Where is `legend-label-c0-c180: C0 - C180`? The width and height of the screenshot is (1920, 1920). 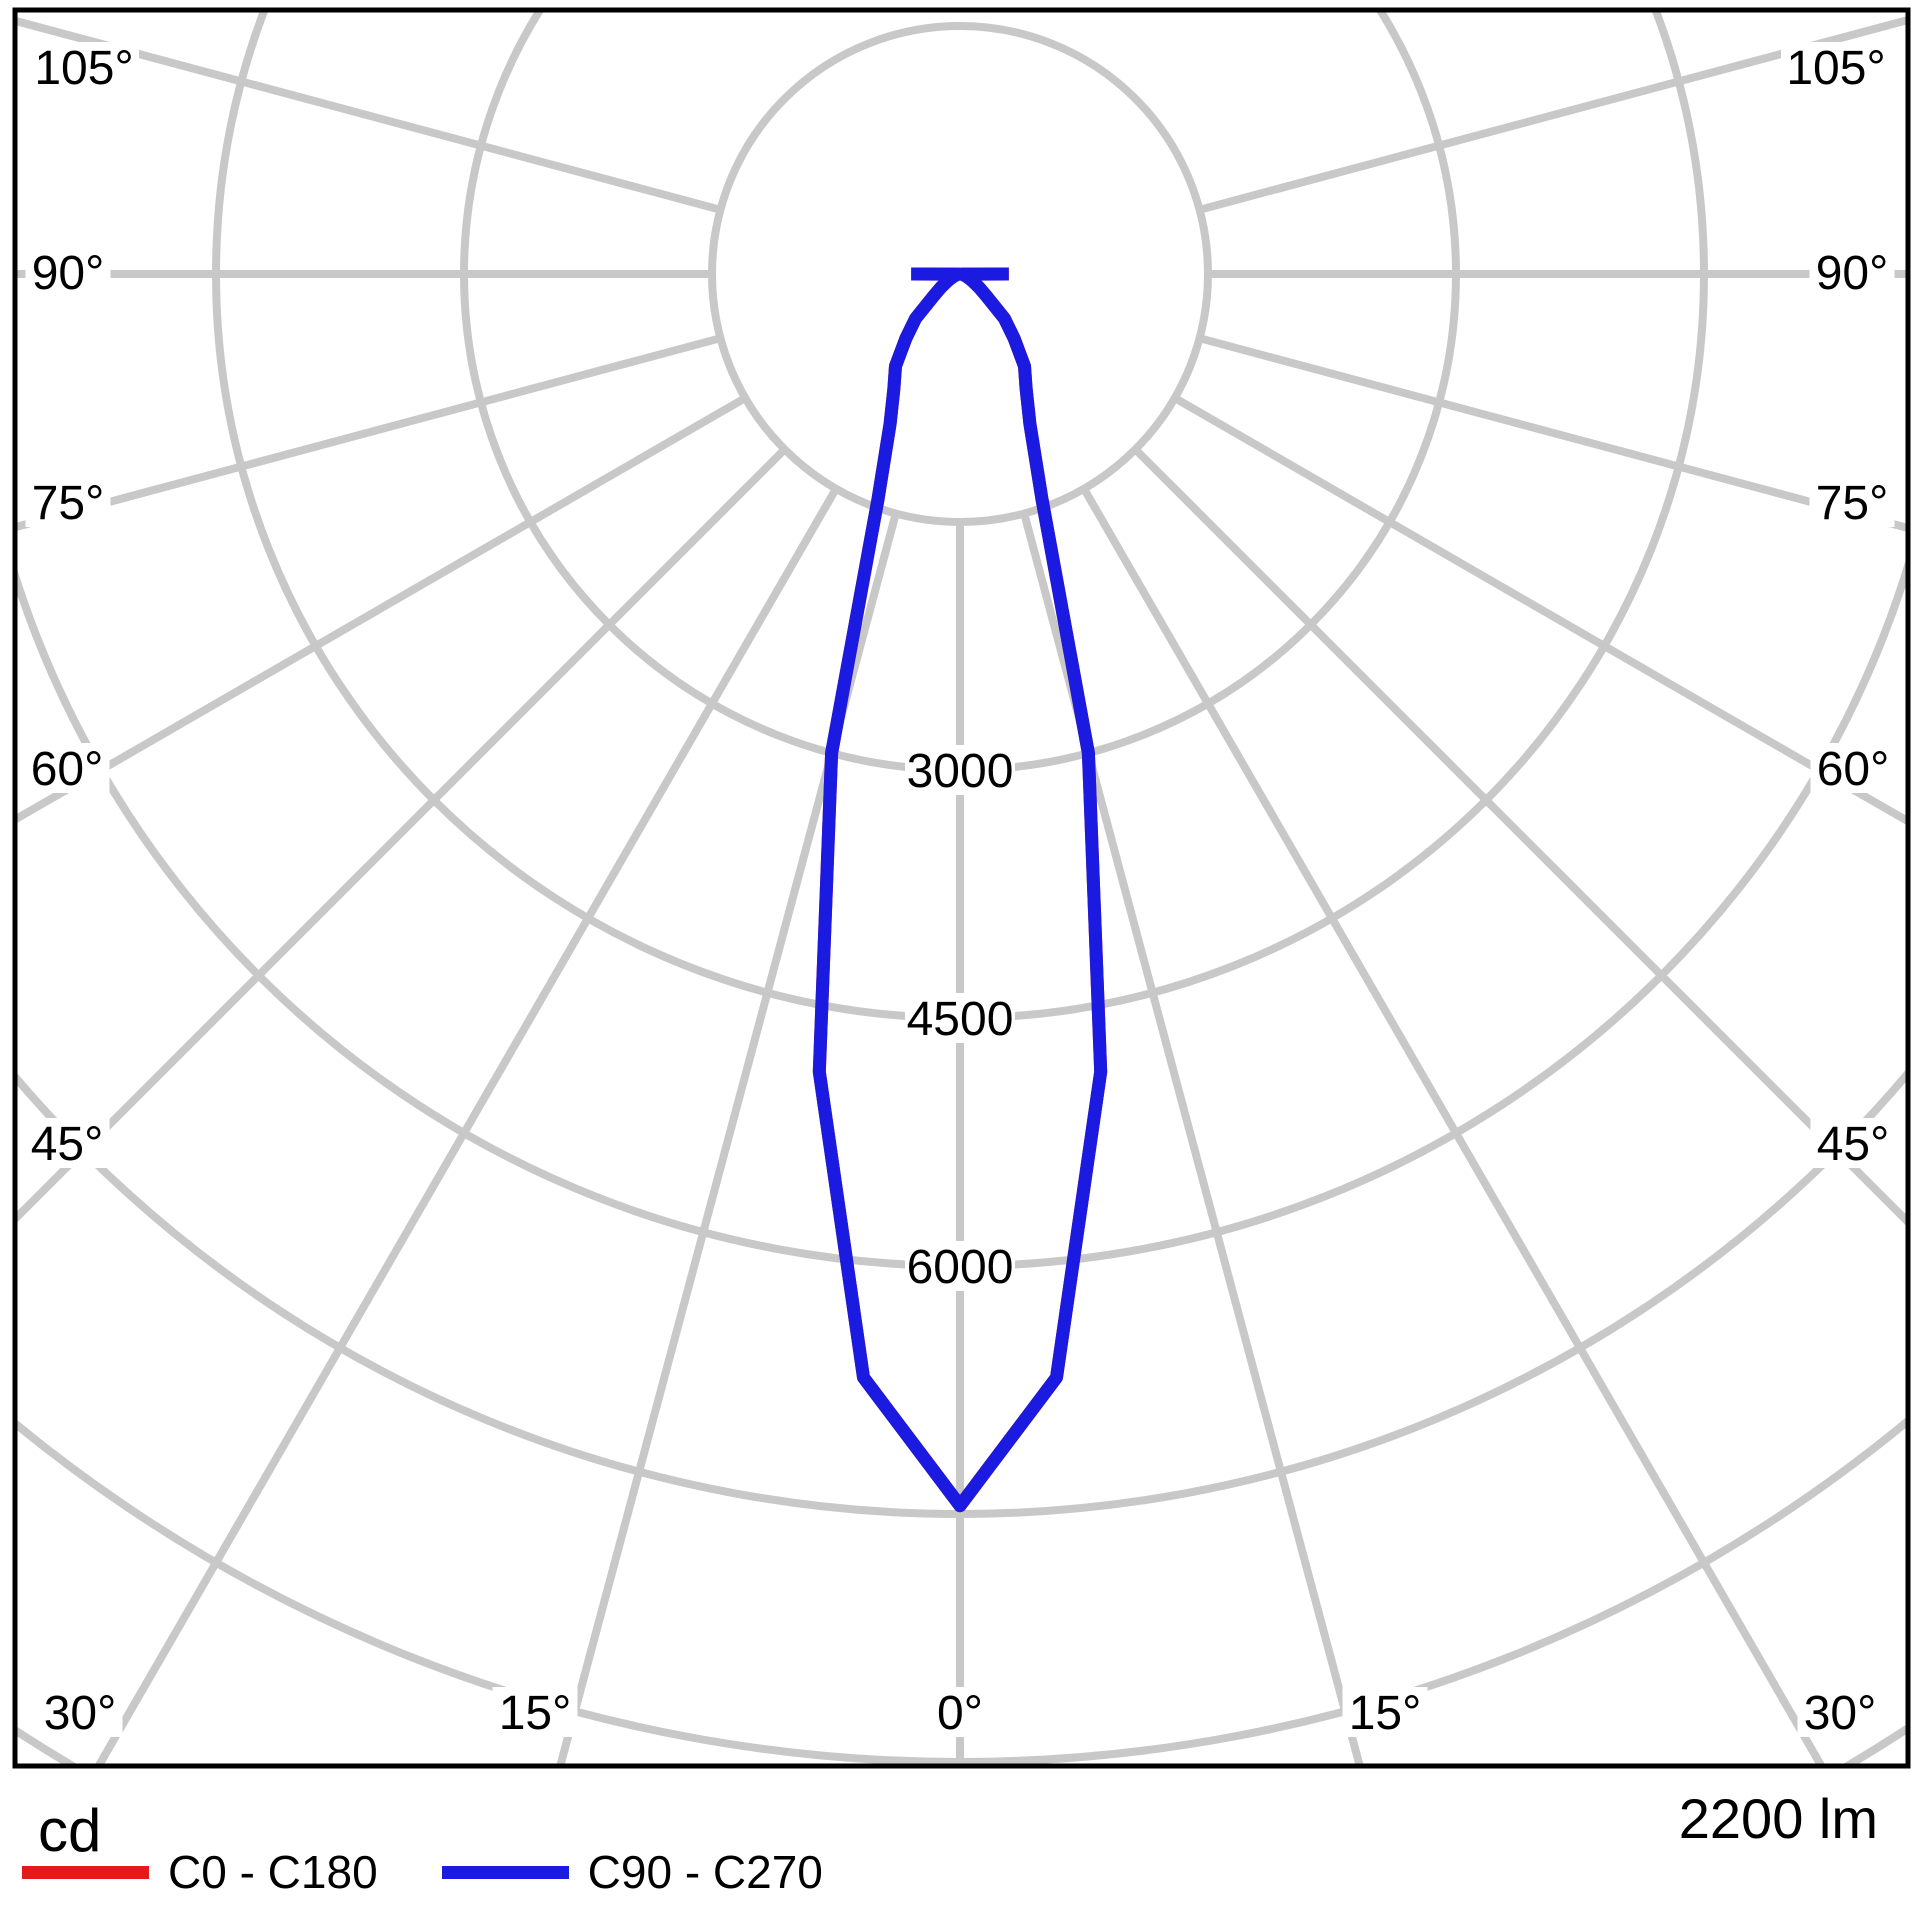
legend-label-c0-c180: C0 - C180 is located at coordinates (273, 1872).